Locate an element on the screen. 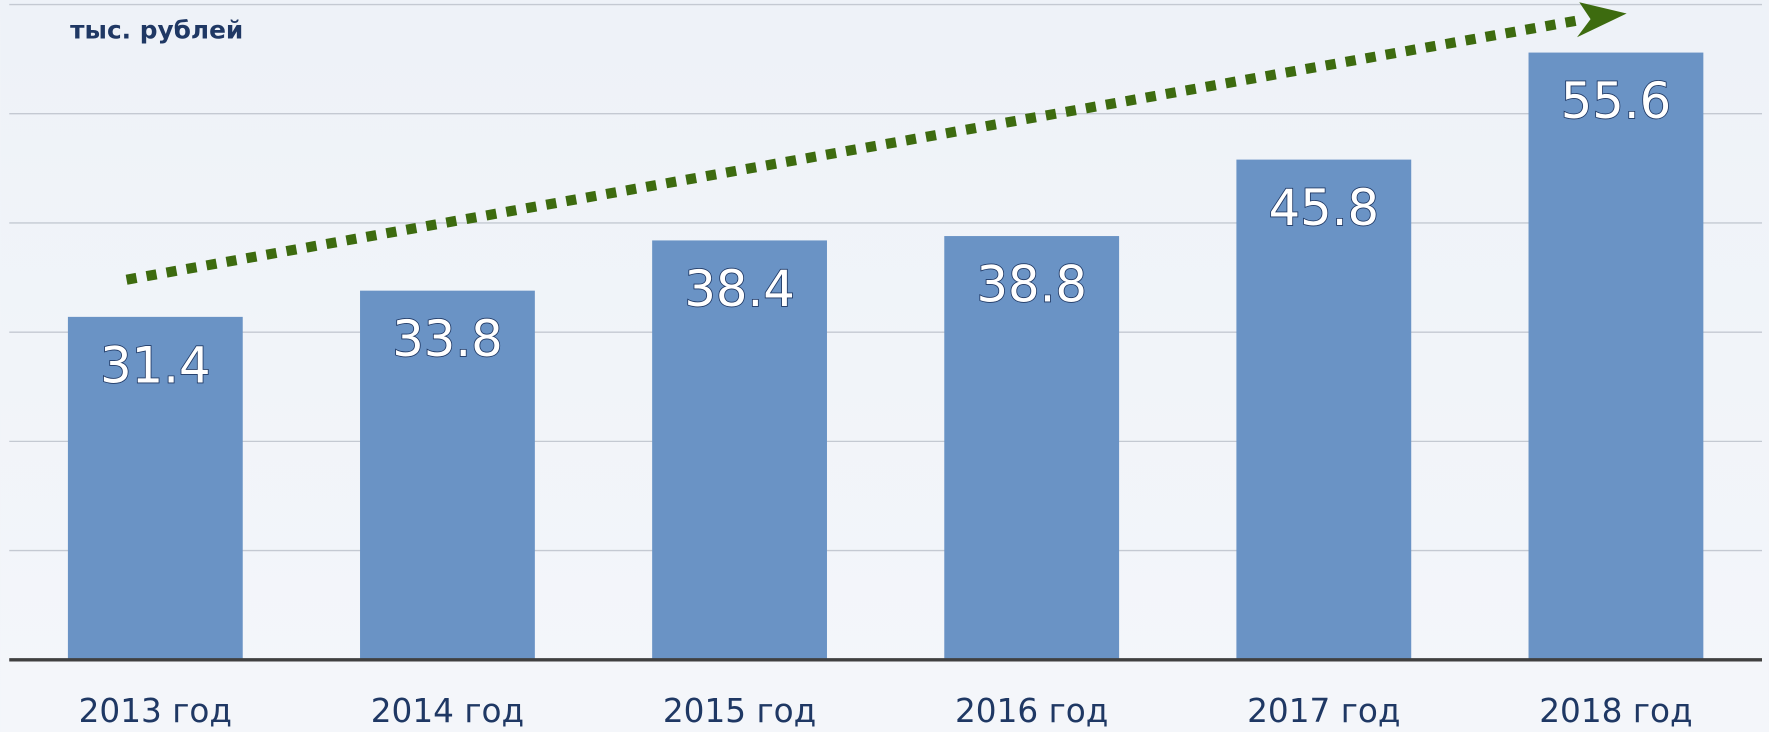 The image size is (1769, 732). trend-arrow-head is located at coordinates (1602, 20).